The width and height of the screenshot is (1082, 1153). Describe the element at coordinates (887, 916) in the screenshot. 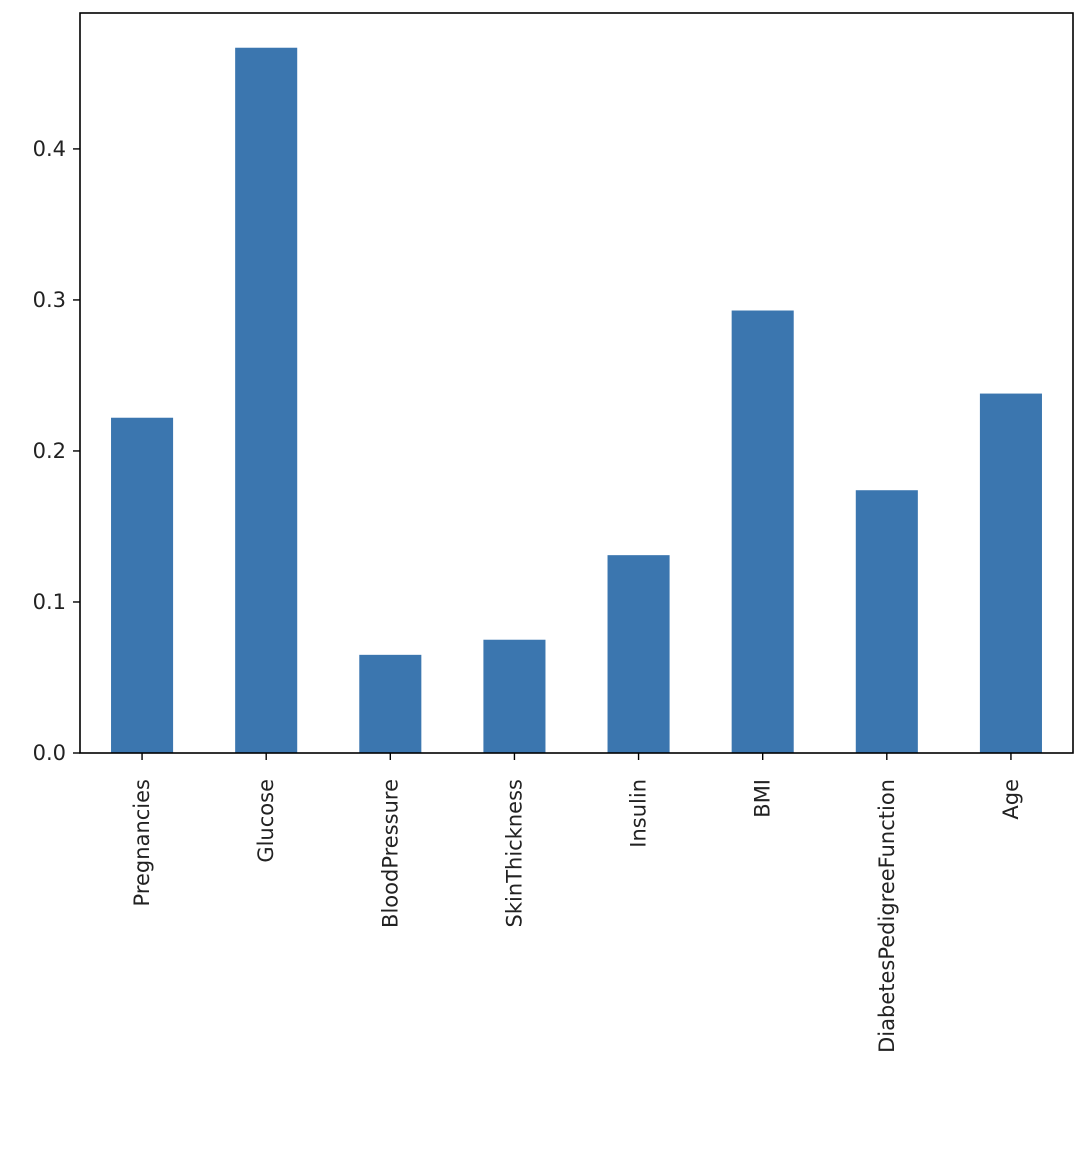

I see `x-tick-label: DiabetesPedigreeFunction` at that location.